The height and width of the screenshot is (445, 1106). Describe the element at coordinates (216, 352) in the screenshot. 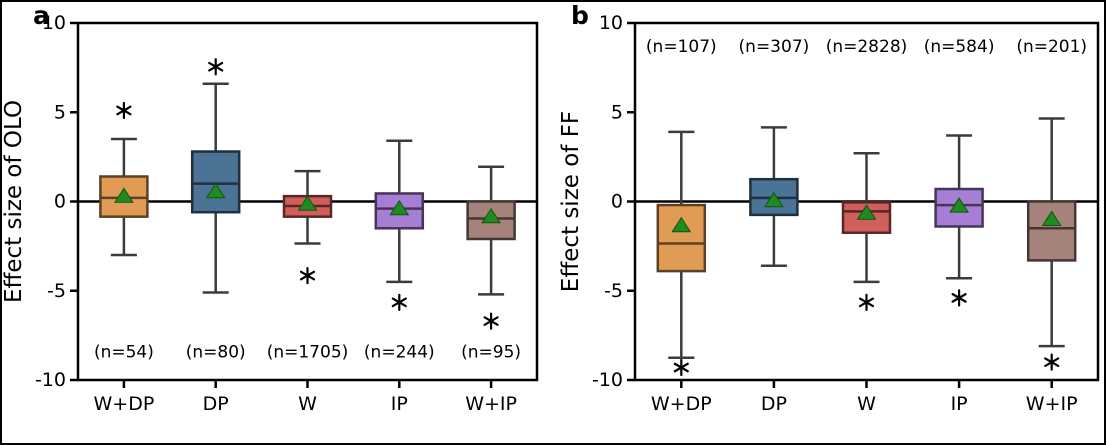

I see `sample-size-label: (n=80)` at that location.